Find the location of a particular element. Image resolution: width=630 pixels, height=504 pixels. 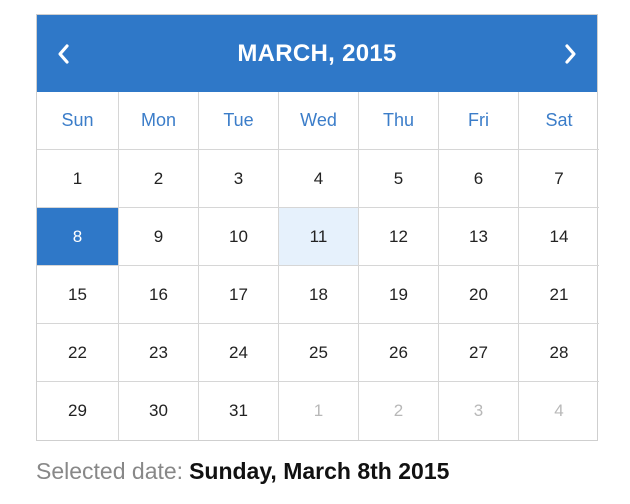

weekday-wed: Wed is located at coordinates (319, 121).